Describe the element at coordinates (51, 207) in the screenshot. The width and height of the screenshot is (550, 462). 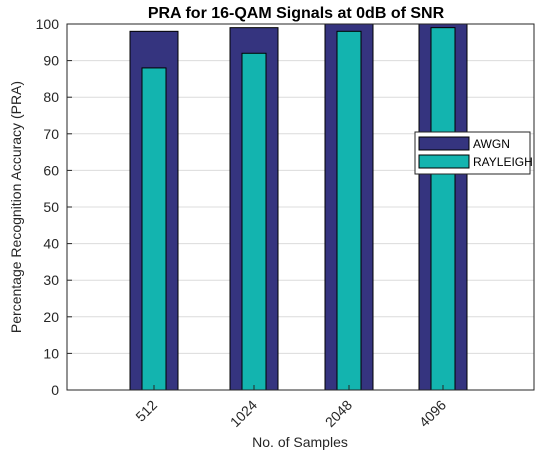
I see `y-tick-label: 50` at that location.